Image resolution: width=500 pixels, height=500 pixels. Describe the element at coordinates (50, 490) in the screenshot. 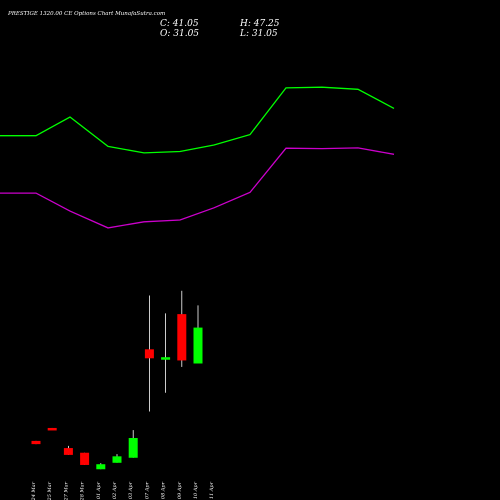

I see `x-tick-label: 25 Mar` at that location.